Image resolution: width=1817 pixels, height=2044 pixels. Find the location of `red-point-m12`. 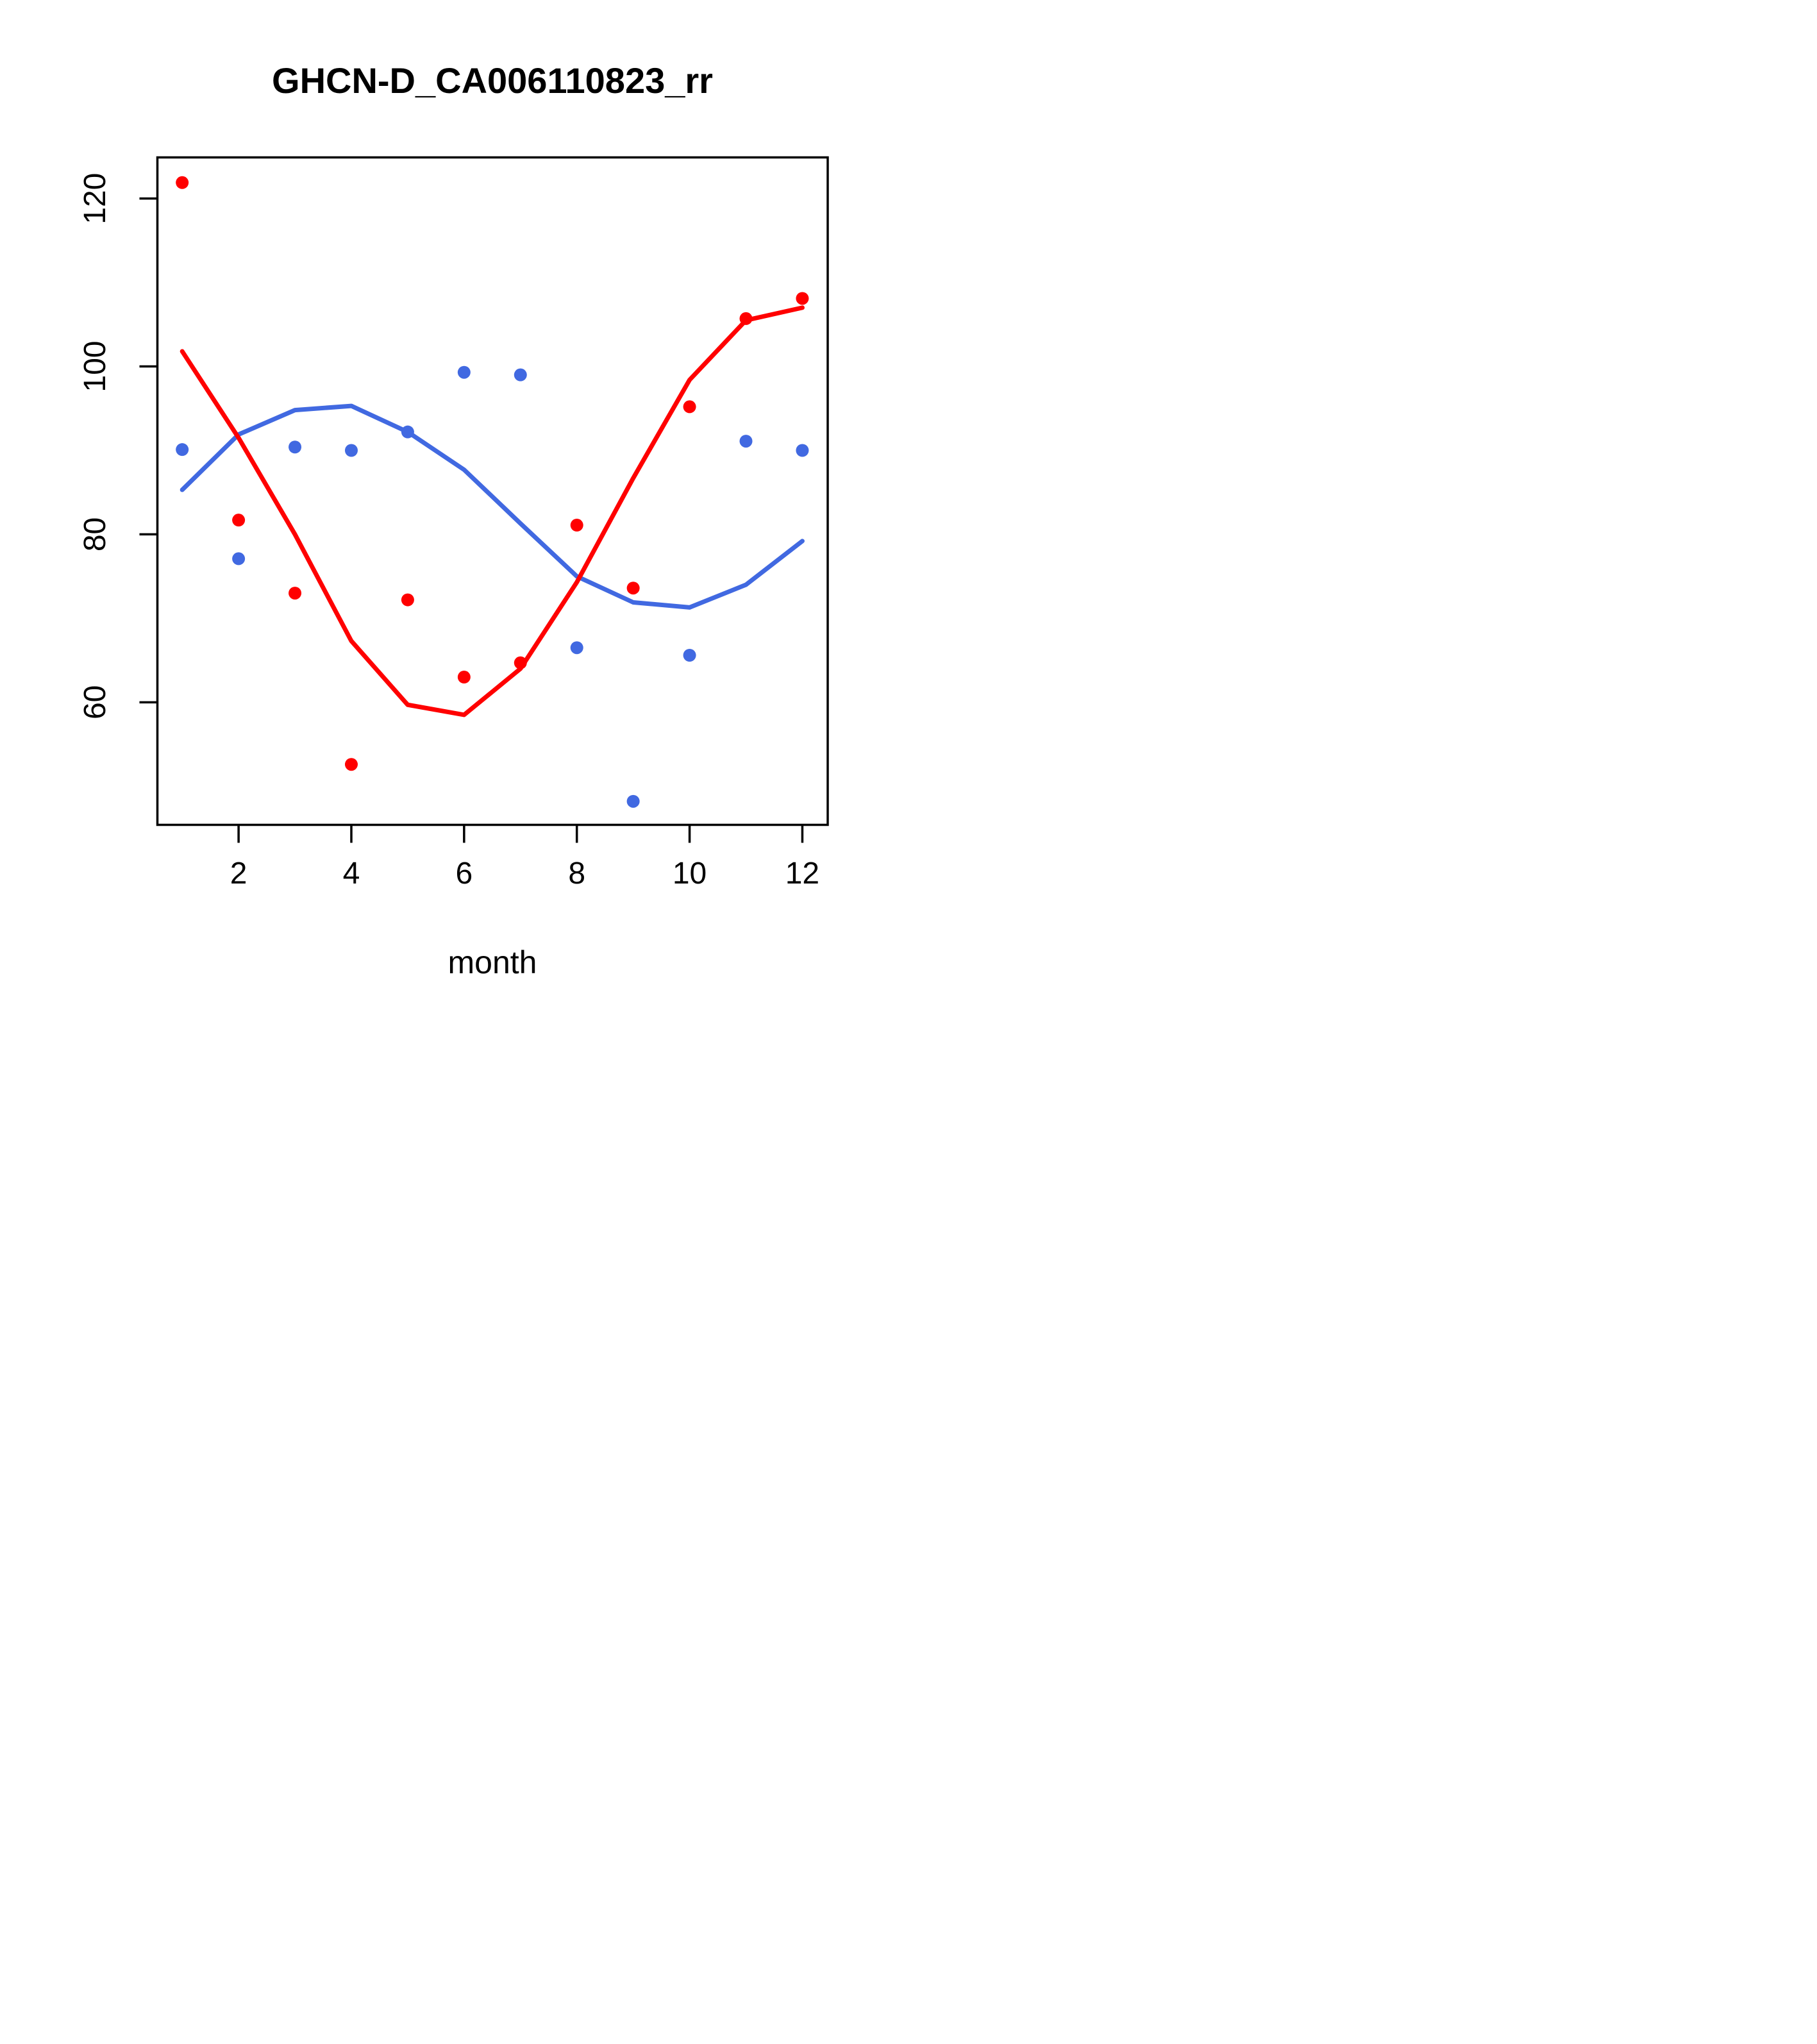

red-point-m12 is located at coordinates (802, 298).